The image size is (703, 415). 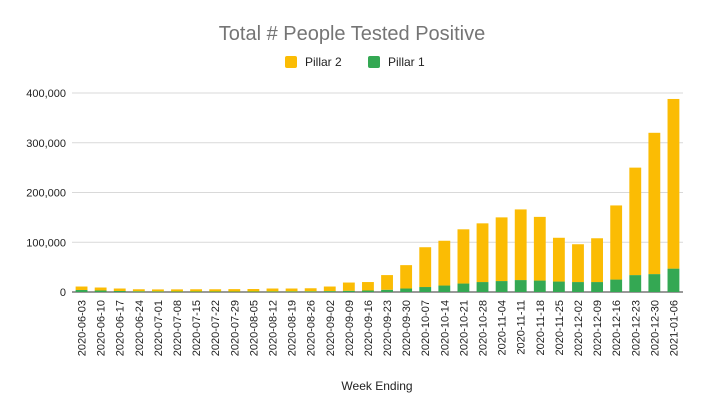 I want to click on x-tick-label: 2020-12-16, so click(x=617, y=328).